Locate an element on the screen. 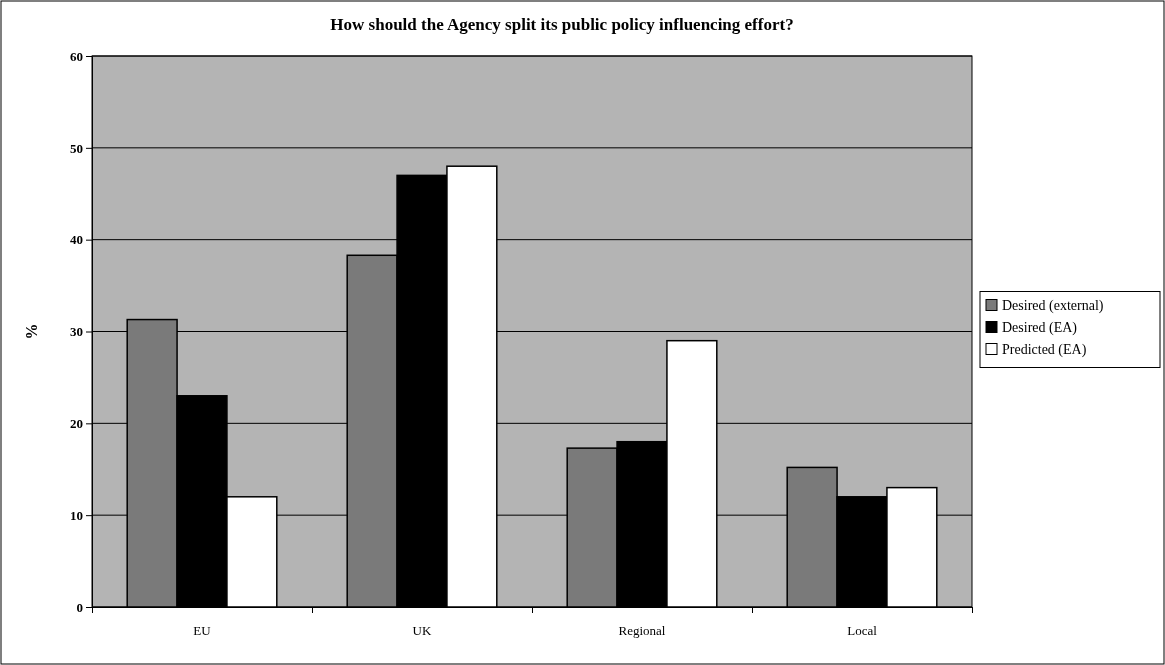 The image size is (1165, 665). x-tick-label: Local is located at coordinates (862, 630).